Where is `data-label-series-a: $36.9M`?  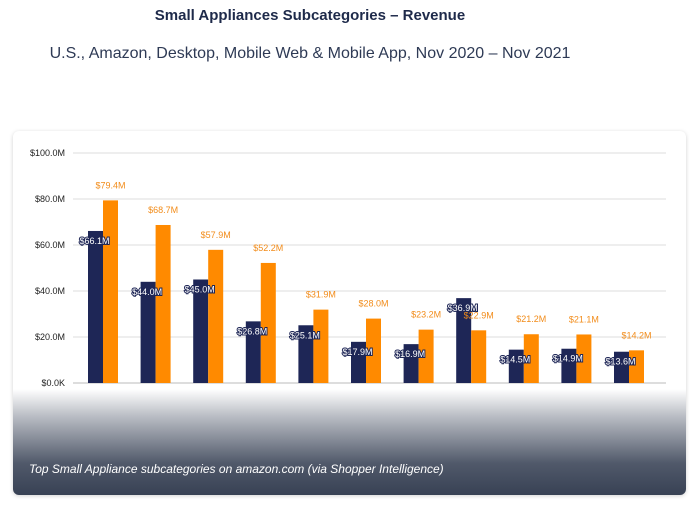 data-label-series-a: $36.9M is located at coordinates (463, 308).